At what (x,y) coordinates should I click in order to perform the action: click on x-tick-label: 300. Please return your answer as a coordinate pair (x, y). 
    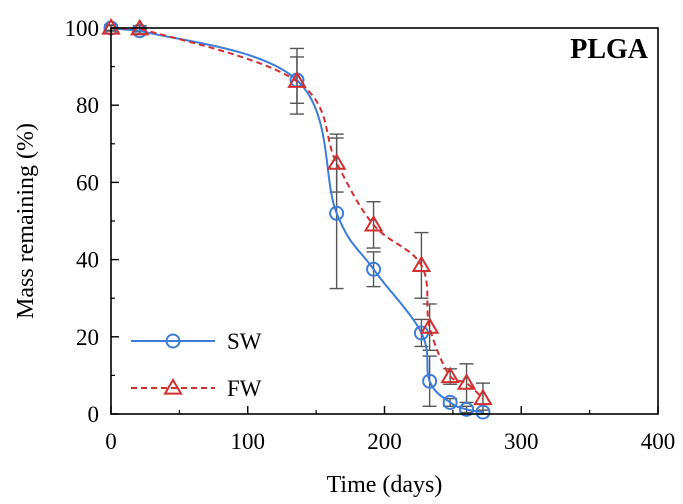
    Looking at the image, I should click on (521, 441).